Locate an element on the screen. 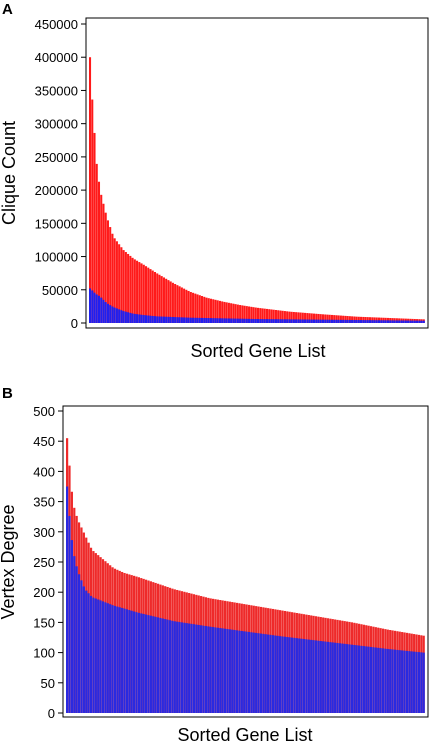  panel-b-letter: B is located at coordinates (7, 393).